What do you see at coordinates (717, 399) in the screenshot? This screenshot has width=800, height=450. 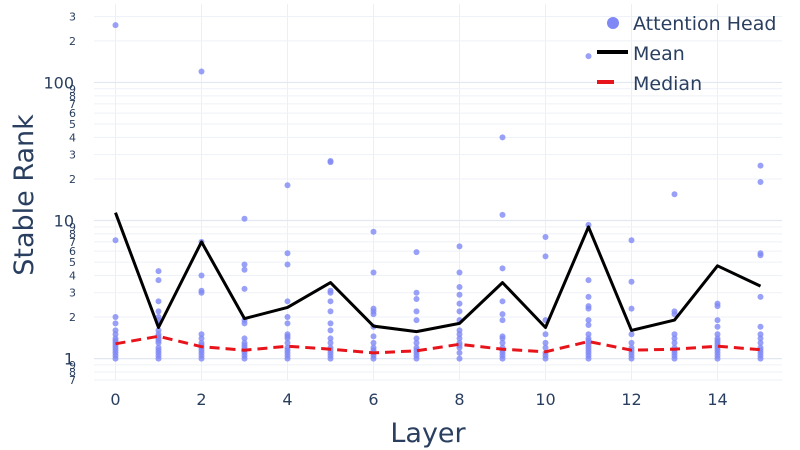 I see `x-tick-label: 14` at bounding box center [717, 399].